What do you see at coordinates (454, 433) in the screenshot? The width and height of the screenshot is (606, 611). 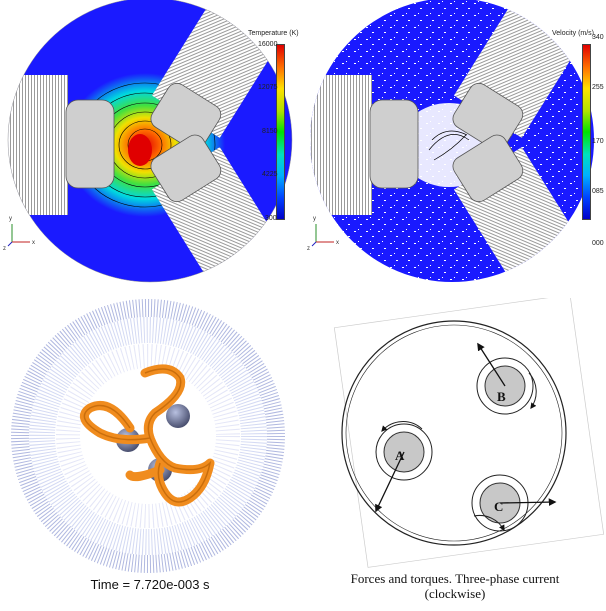 I see `vessel-outline` at bounding box center [454, 433].